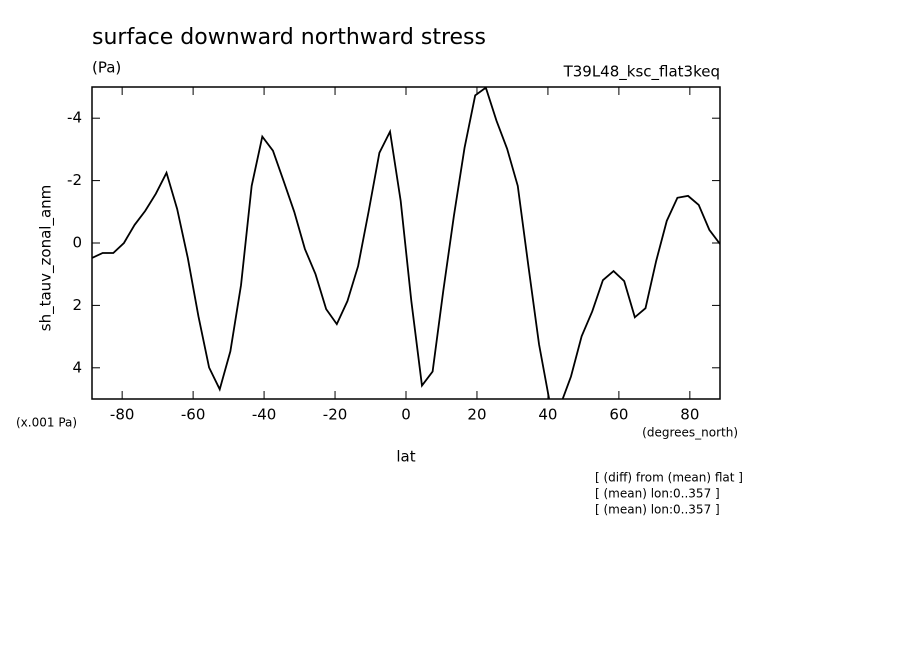 This screenshot has width=904, height=654. What do you see at coordinates (77, 367) in the screenshot?
I see `y-tick-label: 4` at bounding box center [77, 367].